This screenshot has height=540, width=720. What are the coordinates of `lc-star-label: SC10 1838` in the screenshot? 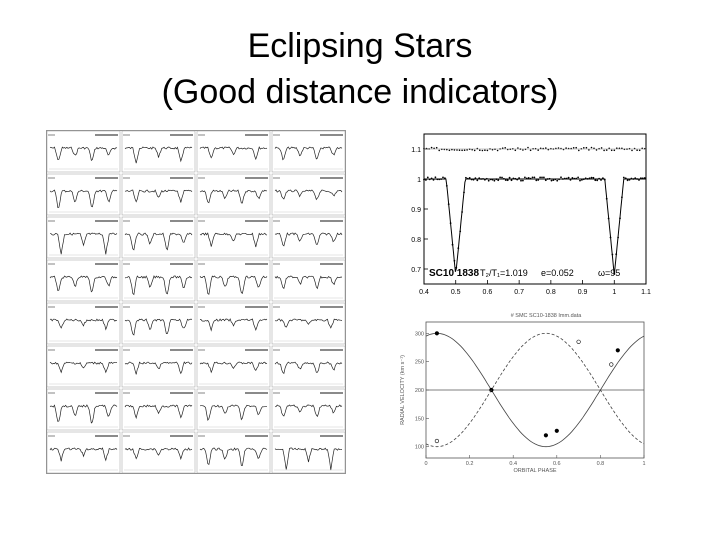 It's located at (454, 273).